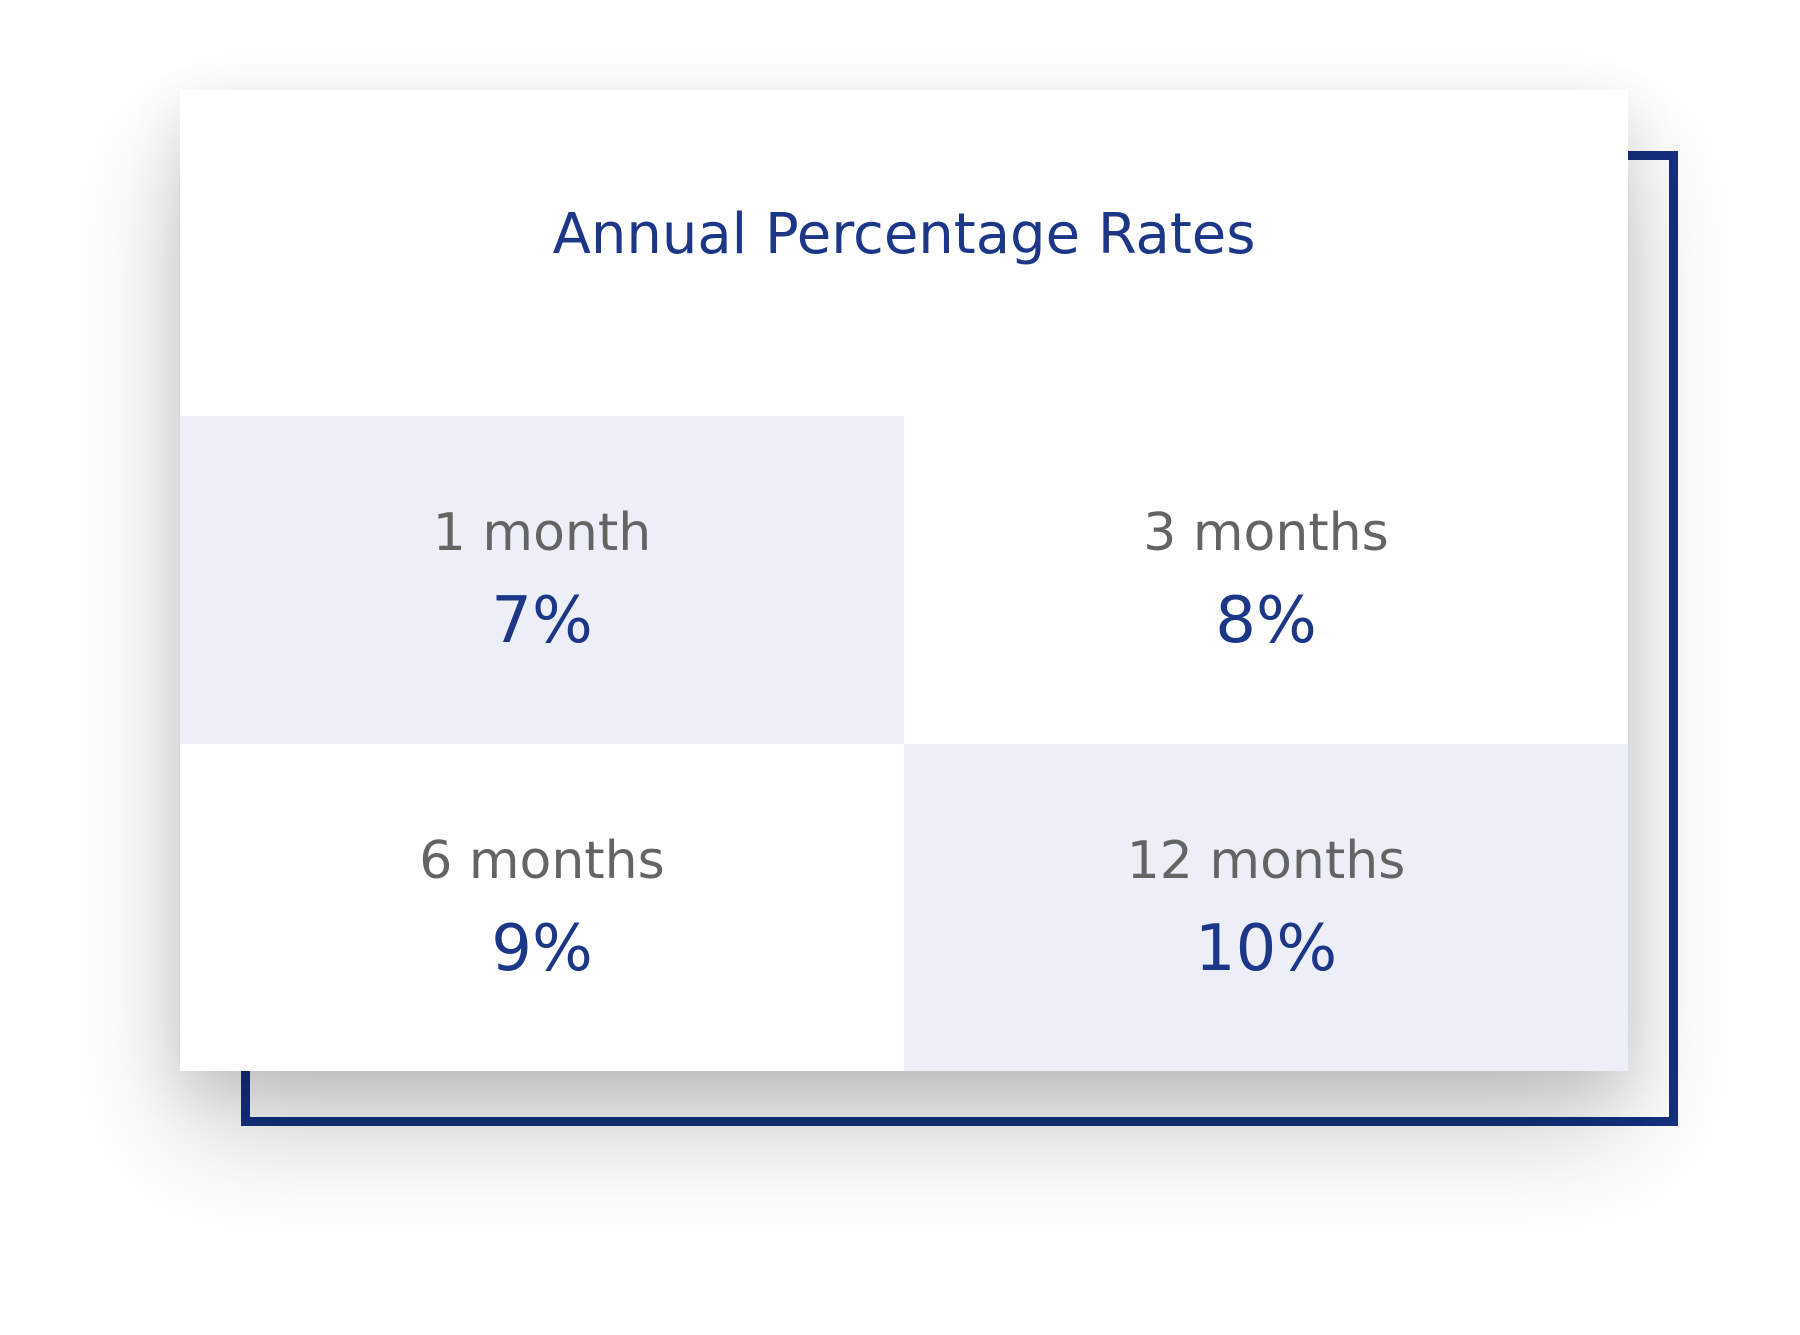  What do you see at coordinates (542, 533) in the screenshot?
I see `period-label: 1 month` at bounding box center [542, 533].